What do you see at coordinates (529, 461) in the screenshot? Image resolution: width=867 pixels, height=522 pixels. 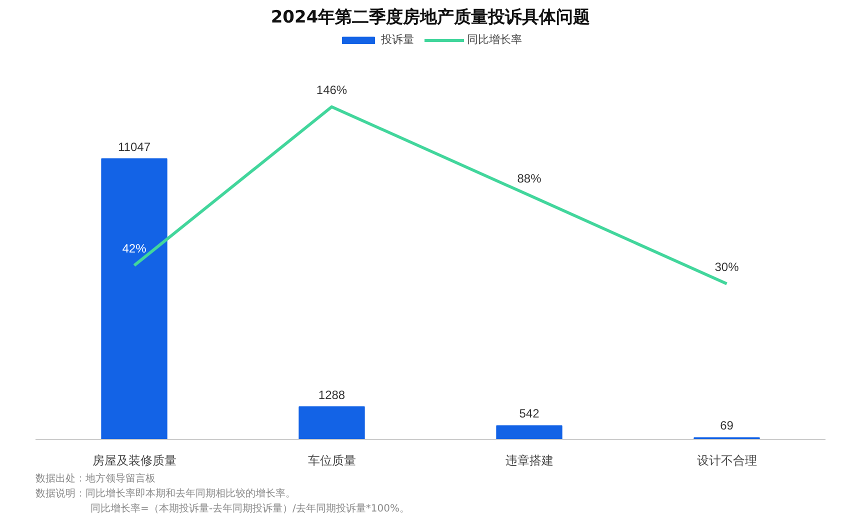 I see `x-tick-label: 违章搭建` at bounding box center [529, 461].